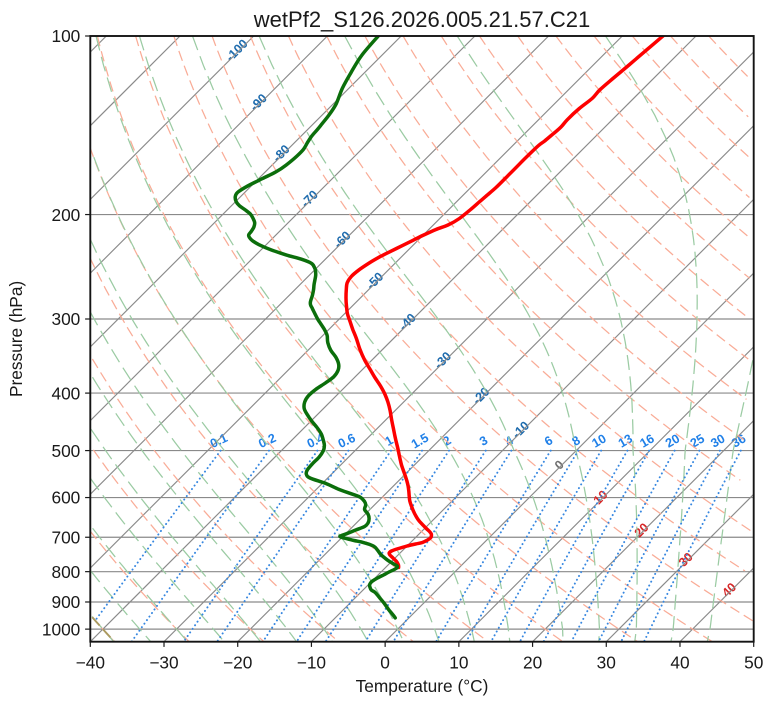 This screenshot has height=708, width=775. I want to click on svg-text: 16, so click(647, 440).